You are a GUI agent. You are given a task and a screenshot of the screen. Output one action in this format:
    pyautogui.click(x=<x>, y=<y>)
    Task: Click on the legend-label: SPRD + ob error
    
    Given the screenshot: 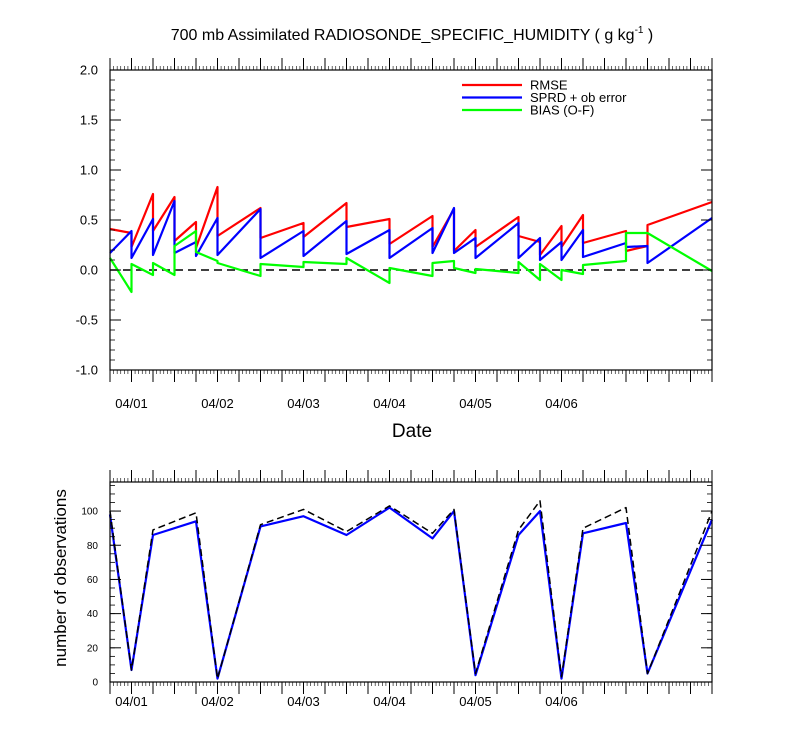 What is the action you would take?
    pyautogui.click(x=578, y=97)
    